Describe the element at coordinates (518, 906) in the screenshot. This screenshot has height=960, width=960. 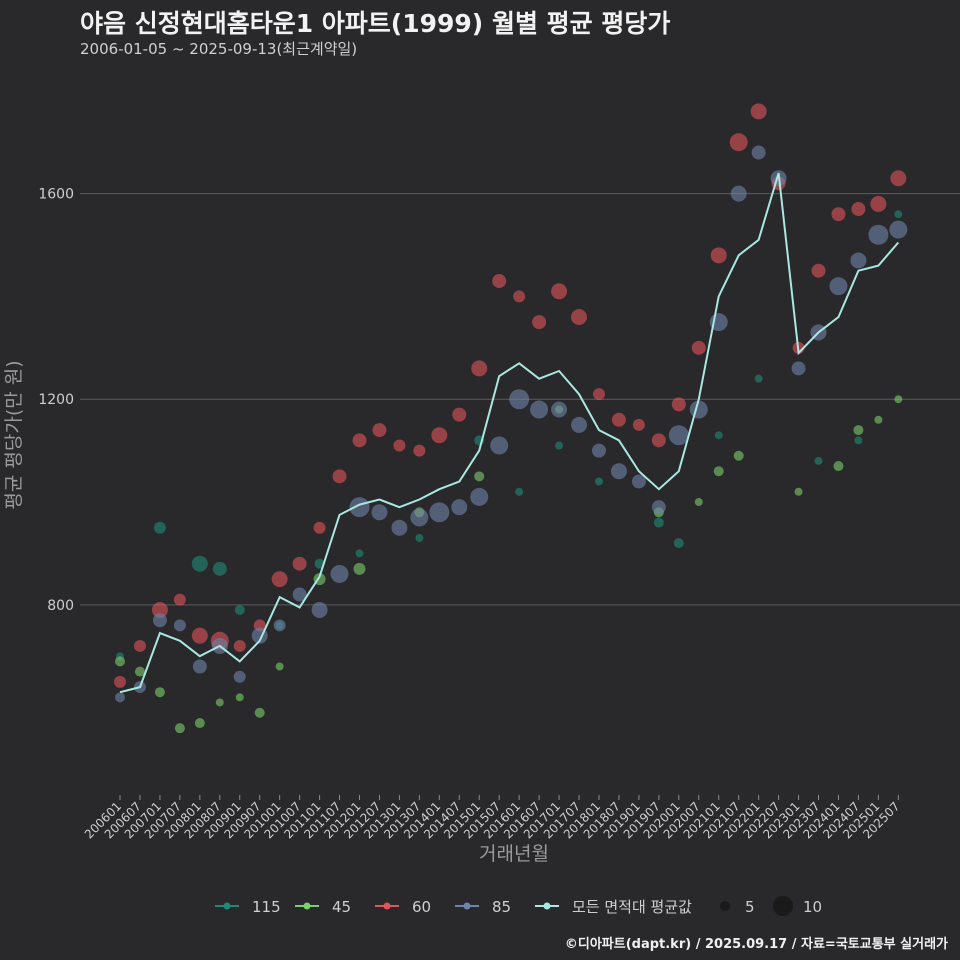
I see `legend: 115 45 60 85 모든 면적대 평균값 5 10` at that location.